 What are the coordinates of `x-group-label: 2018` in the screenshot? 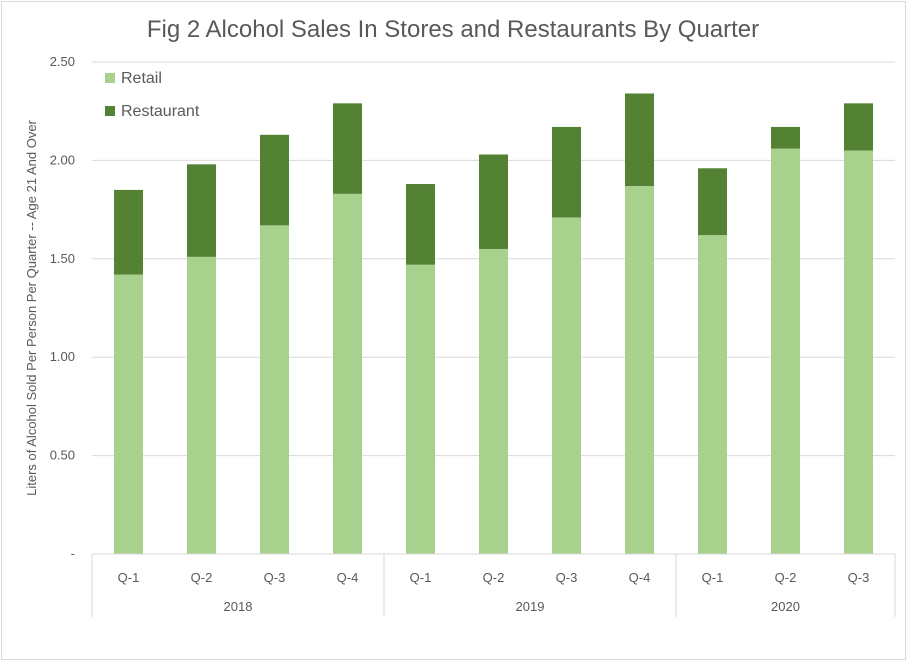 It's located at (238, 606).